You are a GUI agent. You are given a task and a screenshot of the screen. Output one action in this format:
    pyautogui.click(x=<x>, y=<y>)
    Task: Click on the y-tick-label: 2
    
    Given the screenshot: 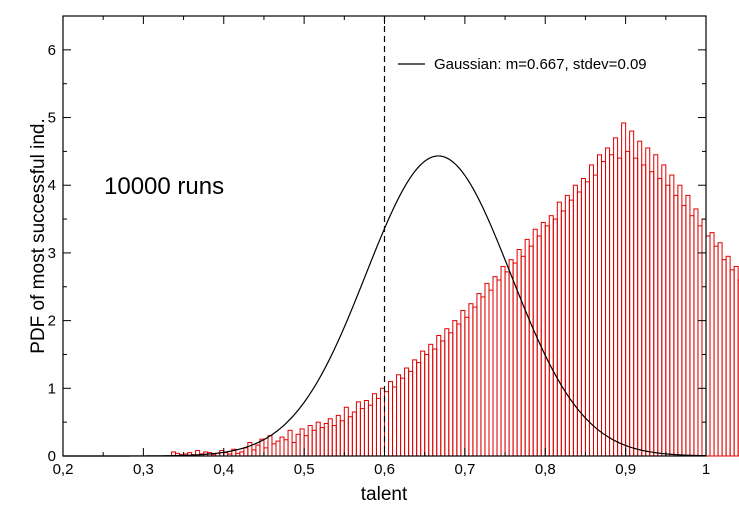 What is the action you would take?
    pyautogui.click(x=52, y=321)
    